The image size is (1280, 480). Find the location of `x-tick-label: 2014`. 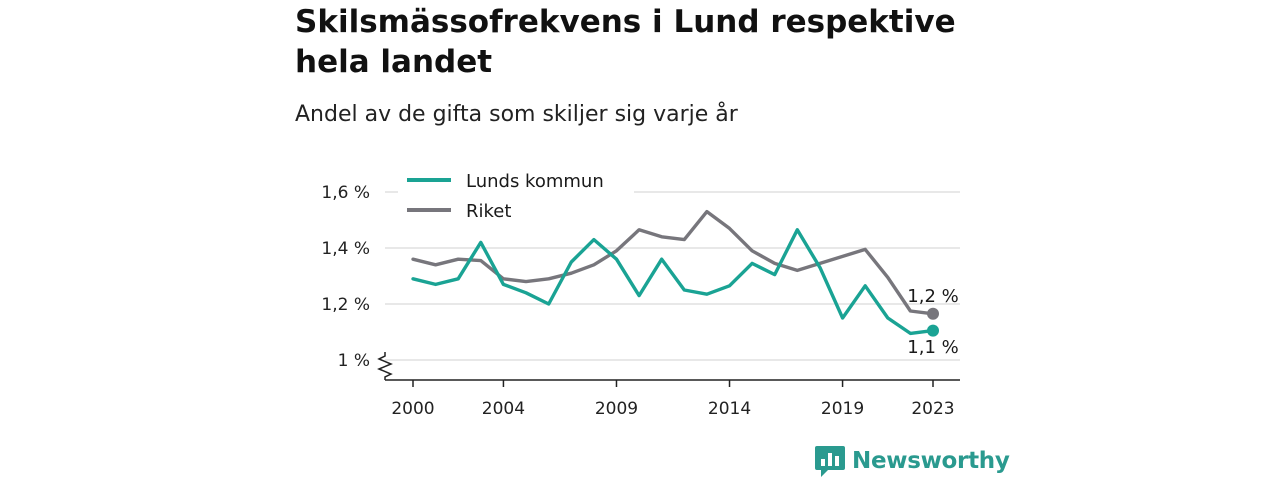

x-tick-label: 2014 is located at coordinates (729, 409).